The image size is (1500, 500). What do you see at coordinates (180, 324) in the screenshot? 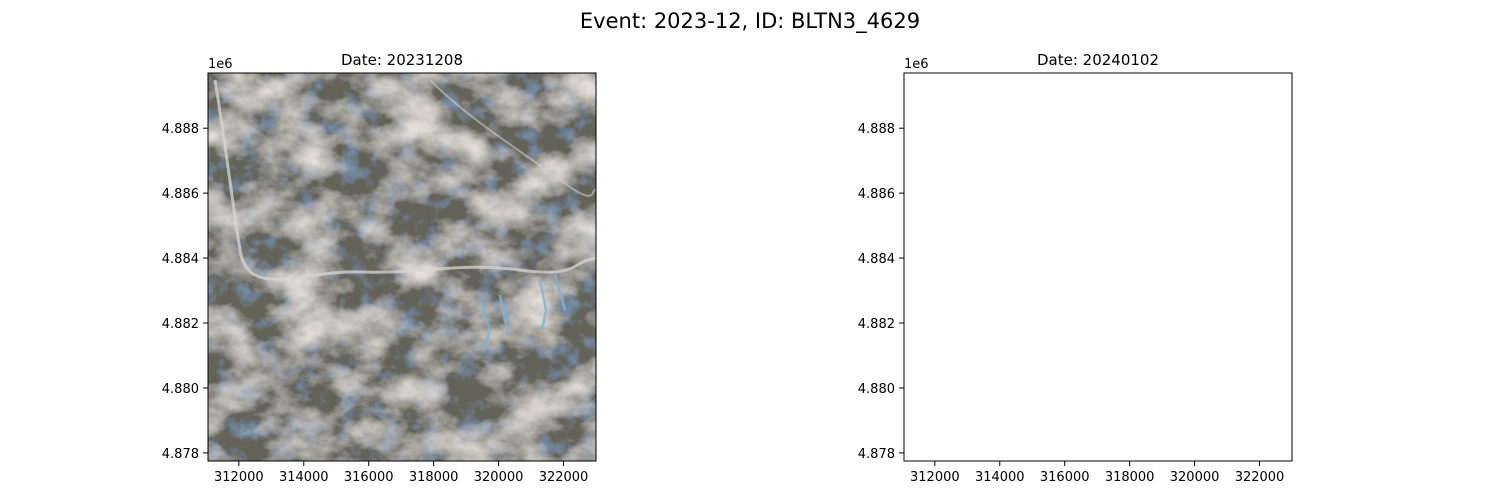
I see `panel-left-y-tick-label: 4.882` at bounding box center [180, 324].